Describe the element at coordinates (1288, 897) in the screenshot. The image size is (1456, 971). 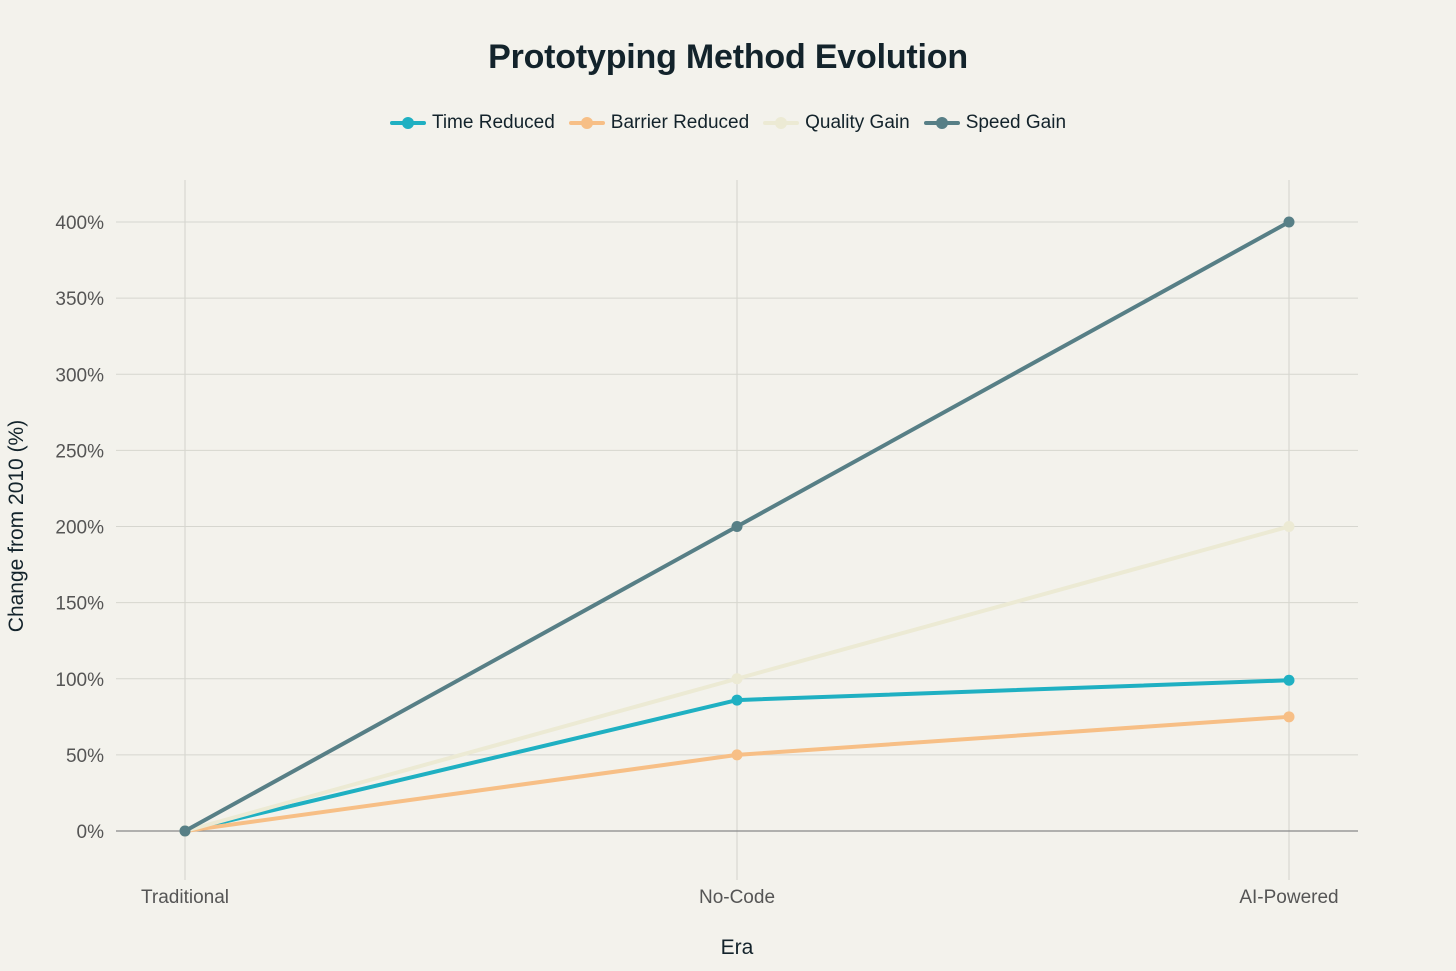
I see `x-tick-label: AI-Powered` at that location.